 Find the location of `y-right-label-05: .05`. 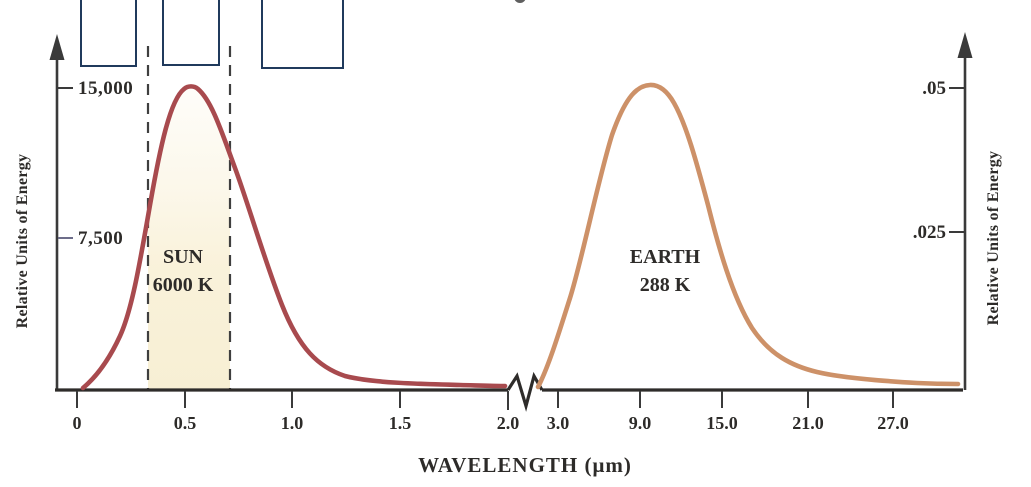

y-right-label-05: .05 is located at coordinates (934, 88).